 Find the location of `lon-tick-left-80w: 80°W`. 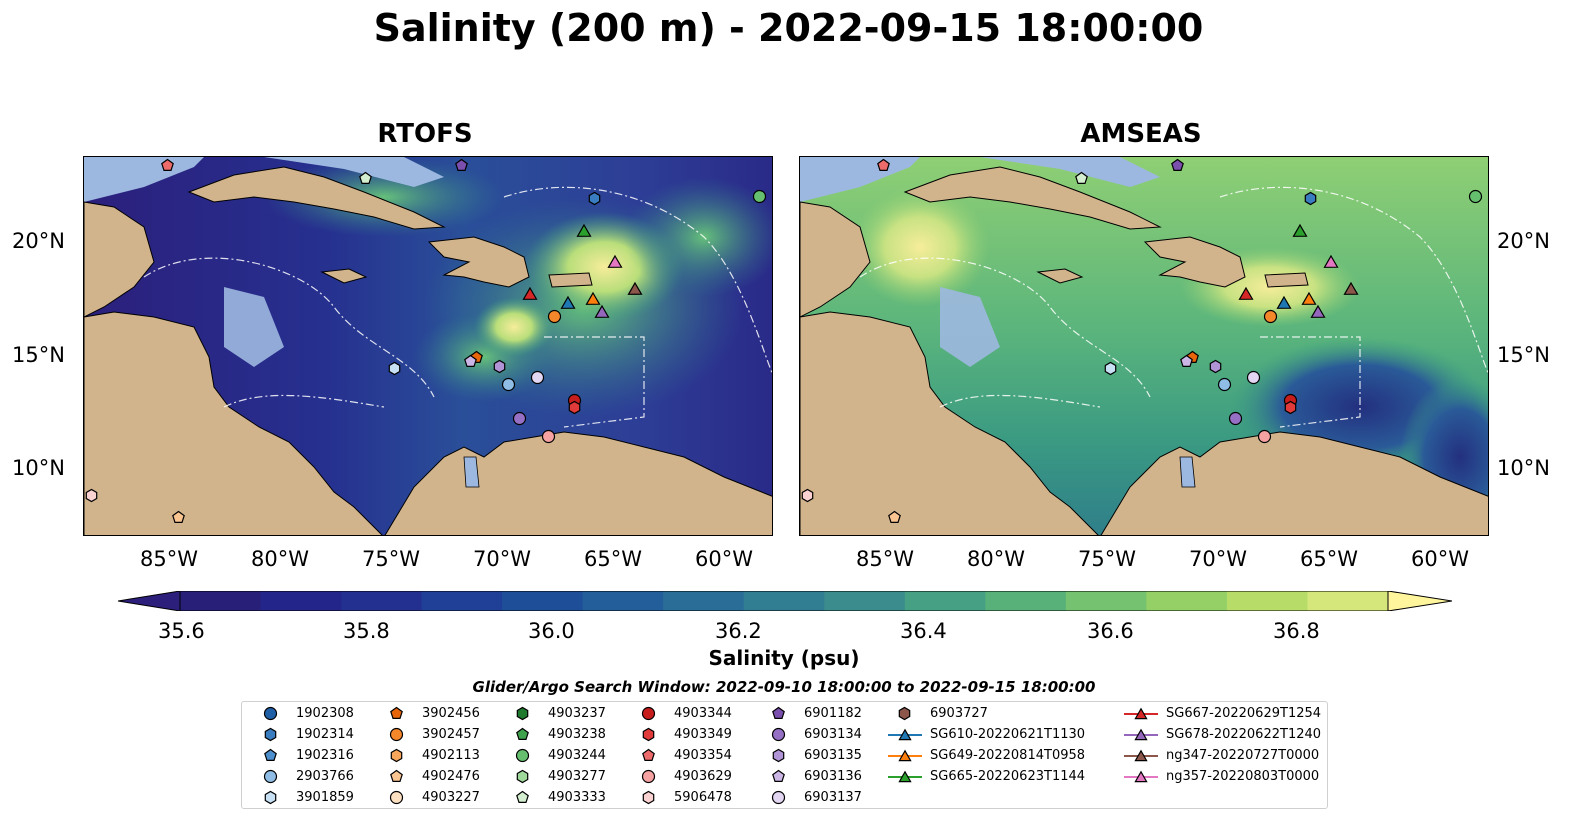

lon-tick-left-80w: 80°W is located at coordinates (280, 559).